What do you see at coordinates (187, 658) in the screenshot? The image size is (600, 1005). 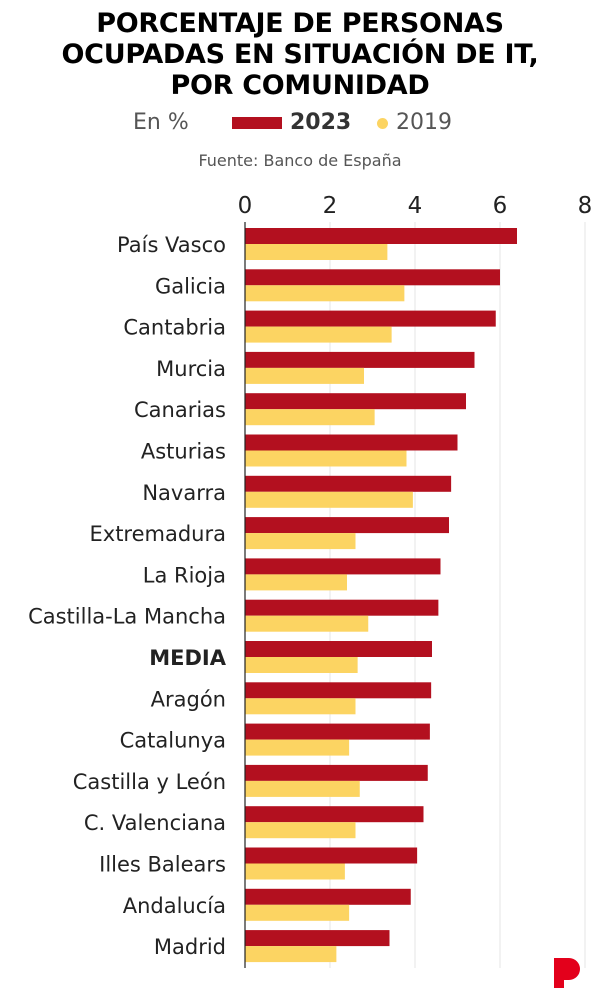 I see `category-label: MEDIA` at bounding box center [187, 658].